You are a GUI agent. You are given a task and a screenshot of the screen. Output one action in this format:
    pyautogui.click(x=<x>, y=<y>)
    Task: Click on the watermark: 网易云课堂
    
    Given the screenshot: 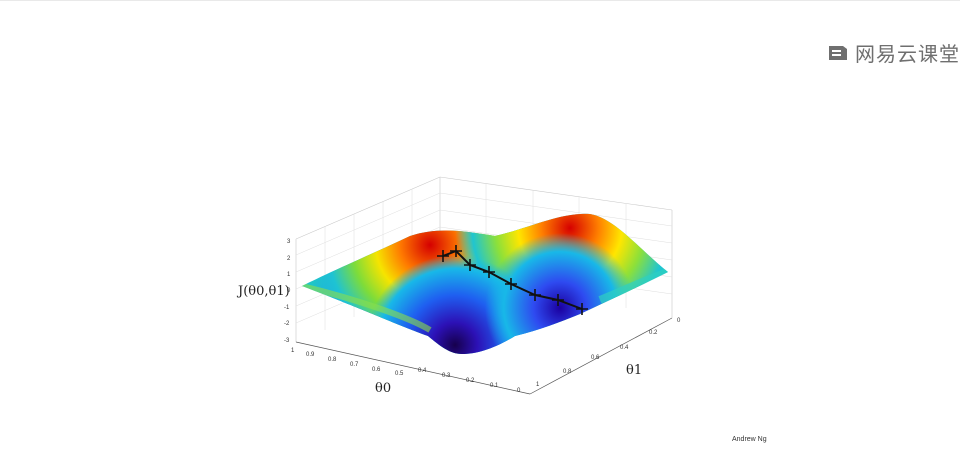 What is the action you would take?
    pyautogui.click(x=893, y=52)
    